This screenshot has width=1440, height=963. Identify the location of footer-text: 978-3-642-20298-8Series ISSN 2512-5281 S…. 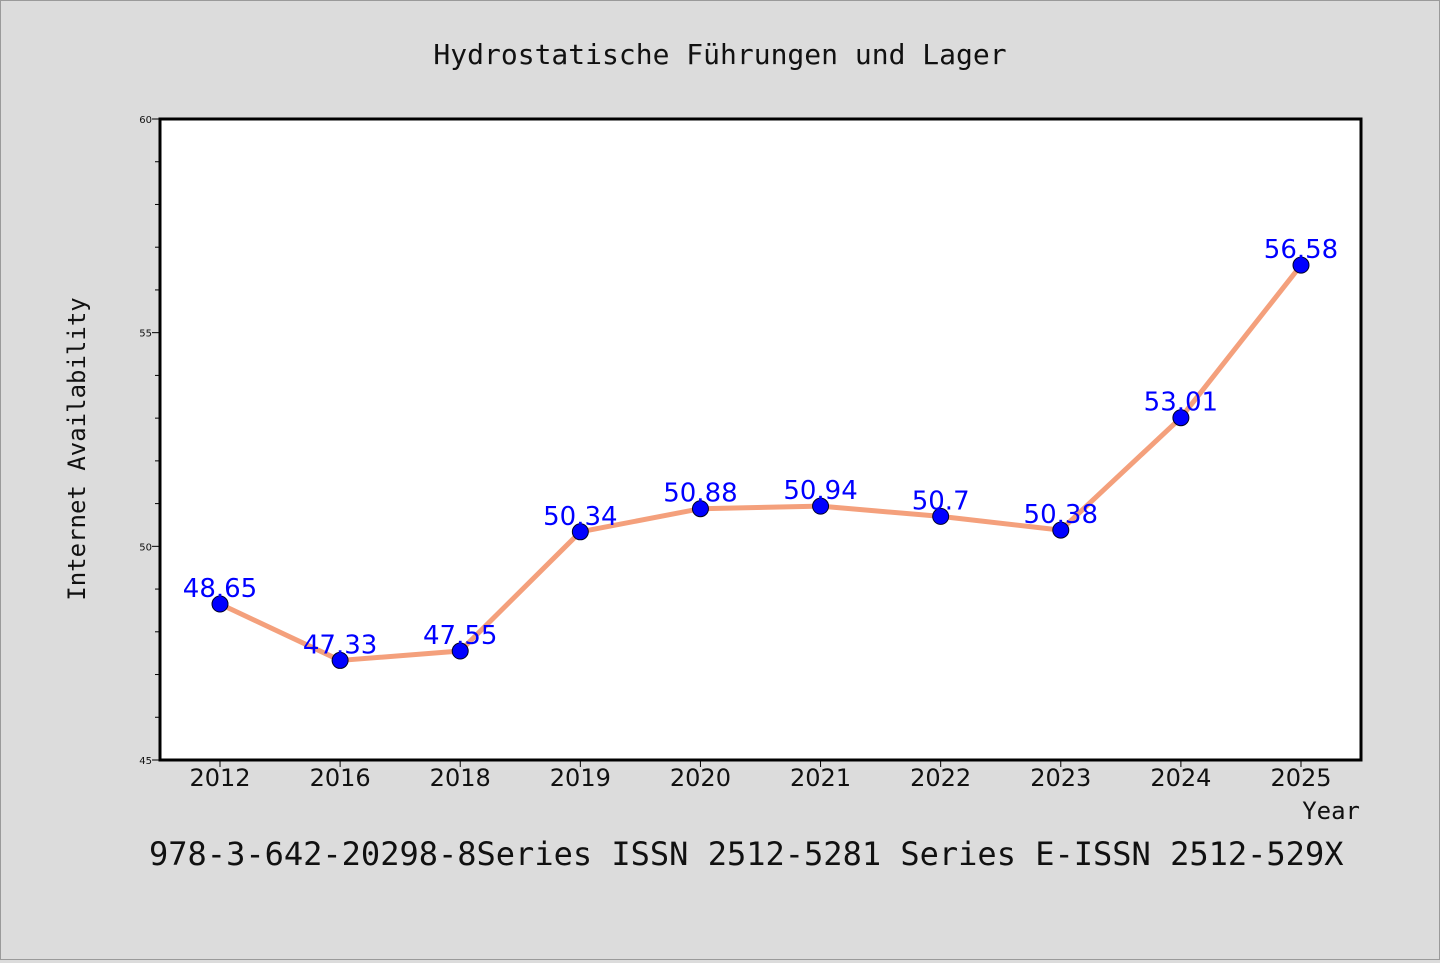
(746, 854).